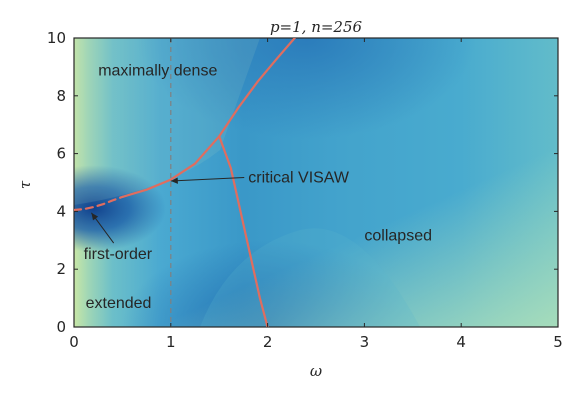 This screenshot has width=581, height=400. What do you see at coordinates (316, 27) in the screenshot?
I see `chart-title: p=1, n=256` at bounding box center [316, 27].